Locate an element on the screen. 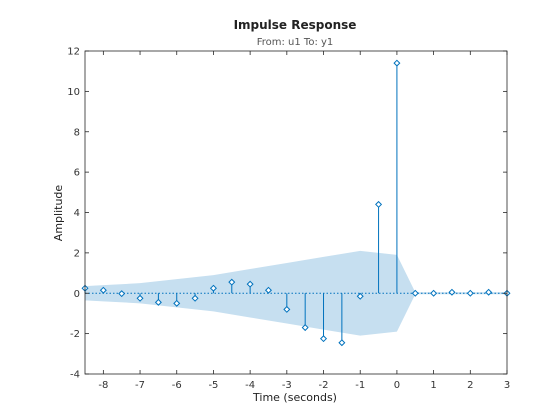  y-axis-label: Amplitude is located at coordinates (58, 213).